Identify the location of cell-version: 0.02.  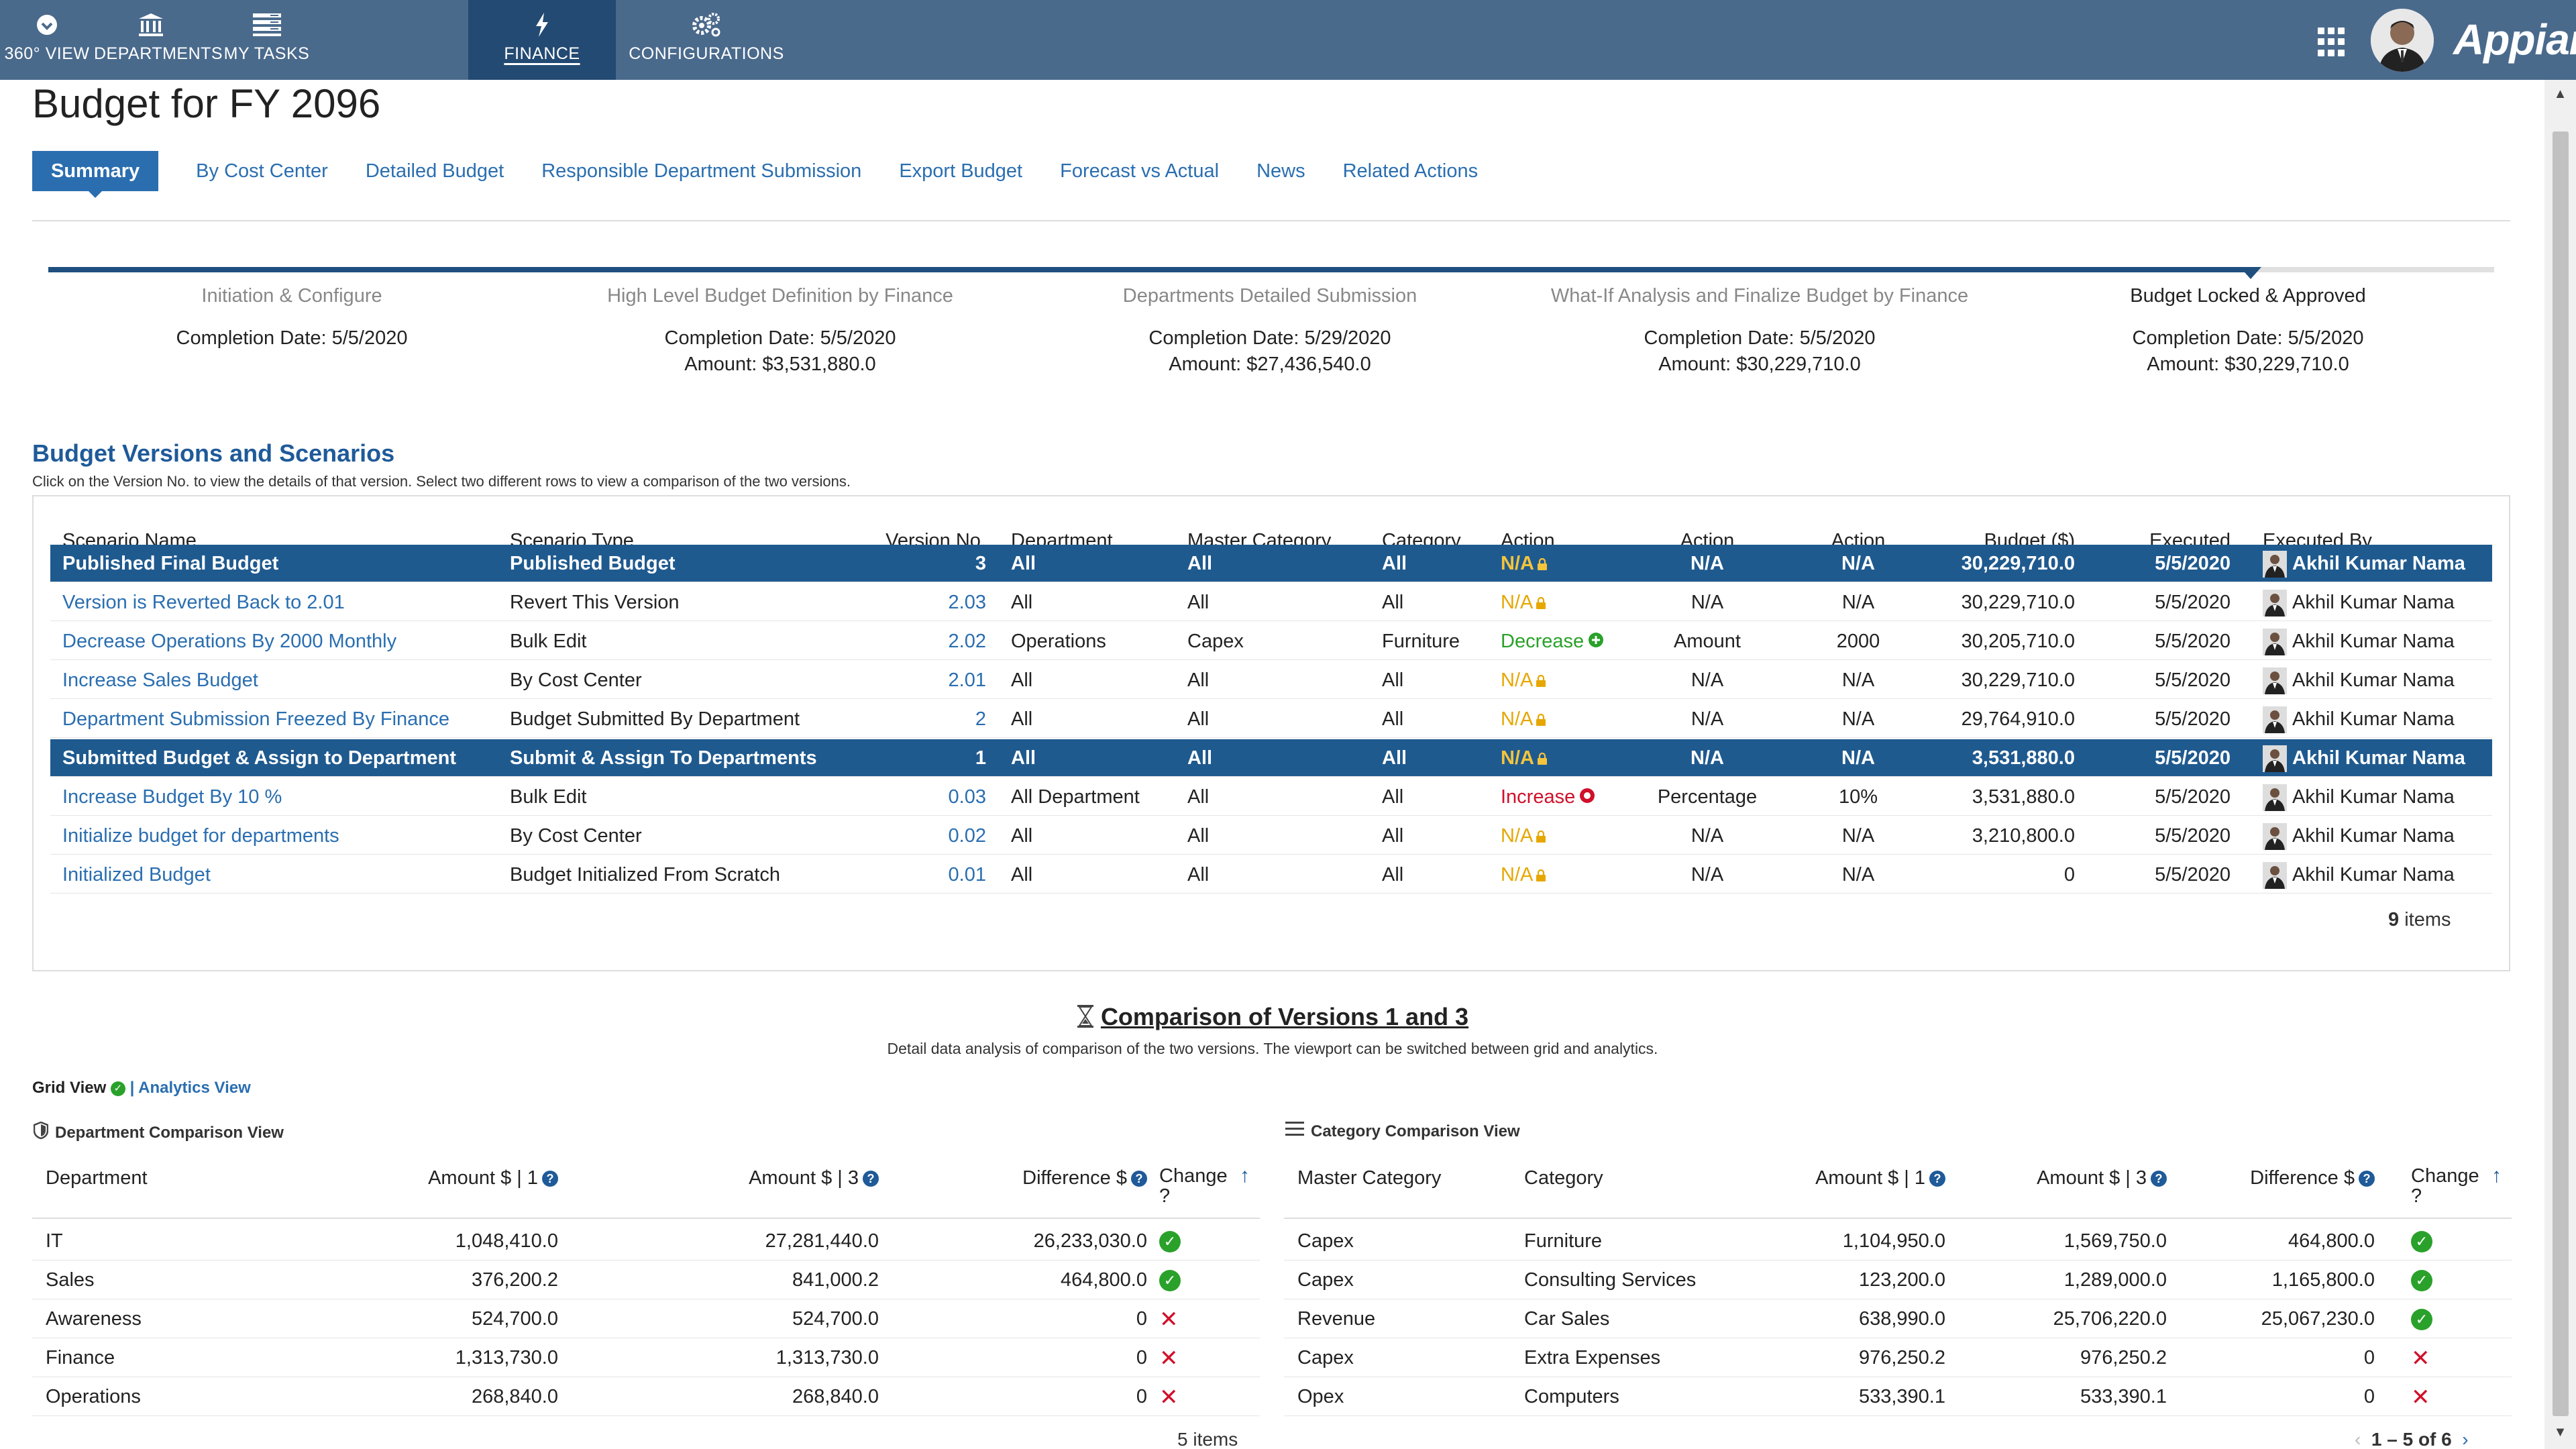
(967, 836).